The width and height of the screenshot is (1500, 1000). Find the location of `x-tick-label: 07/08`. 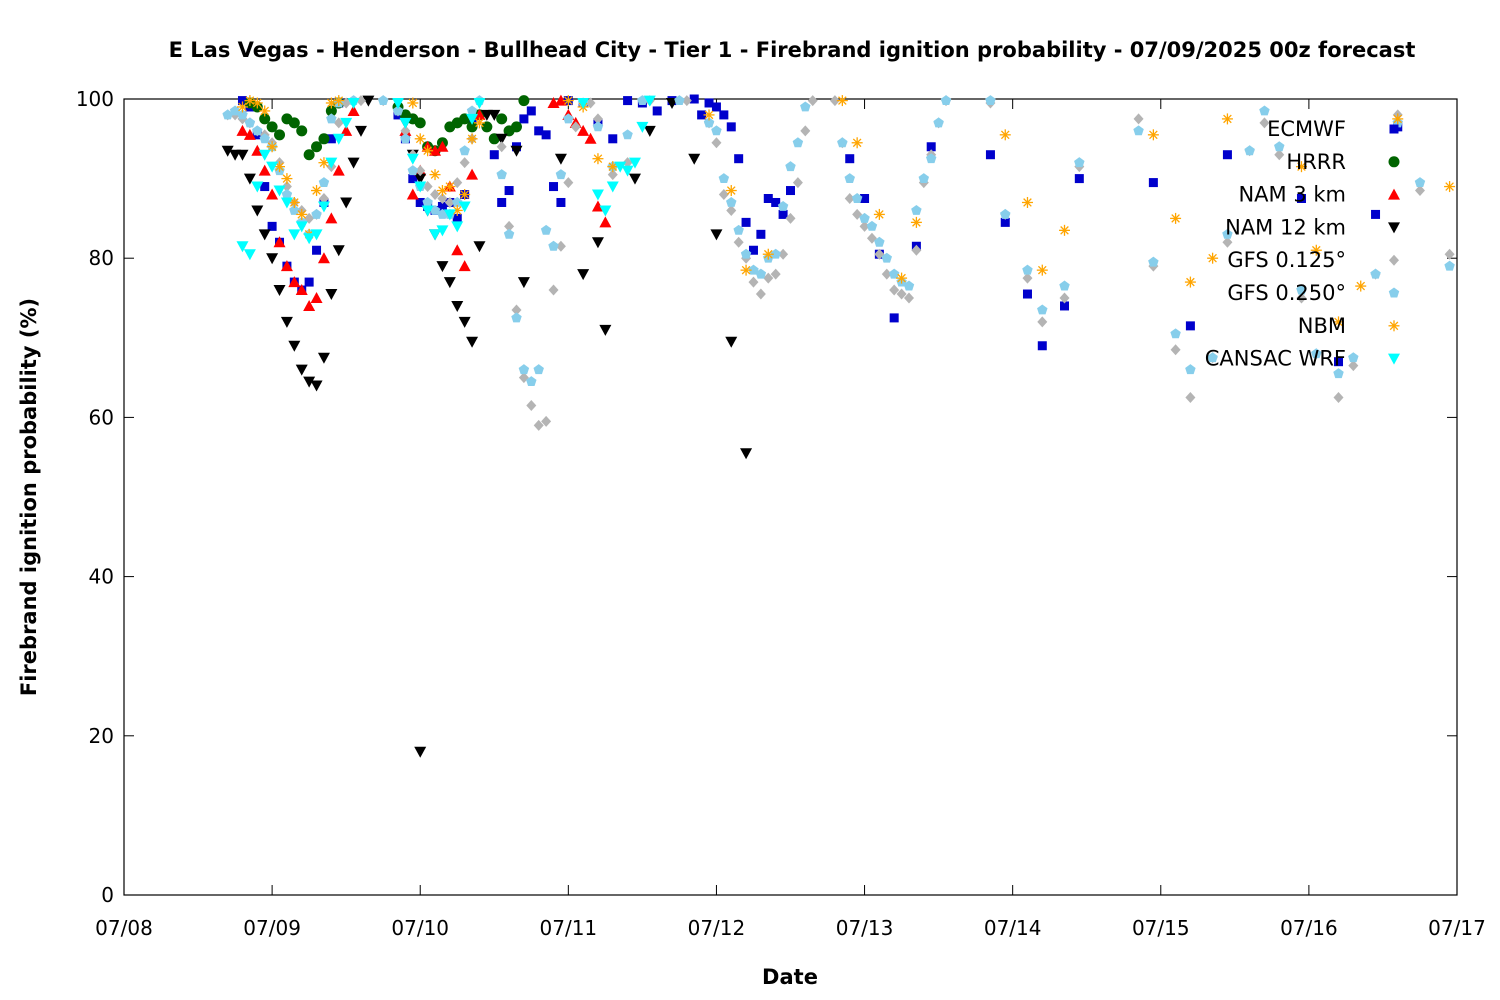

x-tick-label: 07/08 is located at coordinates (124, 928).